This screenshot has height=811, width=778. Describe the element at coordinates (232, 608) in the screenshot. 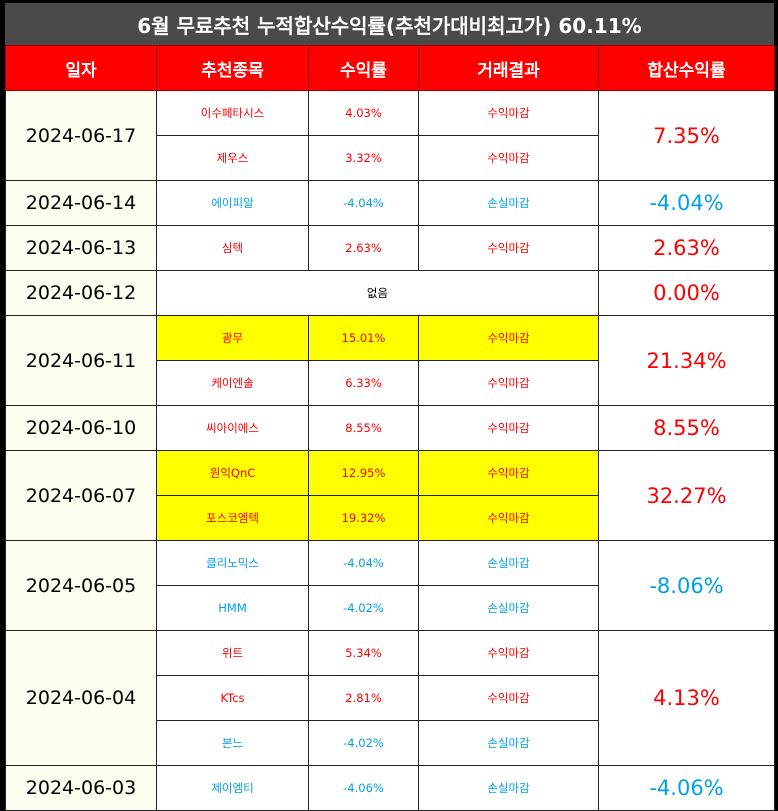

I see `stock-name-cell: HMM` at that location.